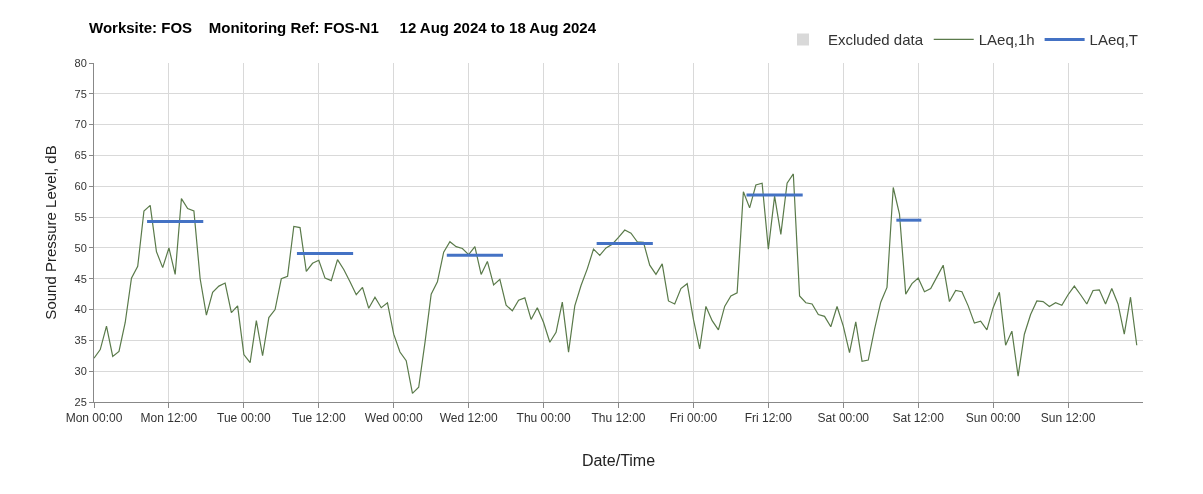  I want to click on x-tick-label: Sat 00:00, so click(843, 418).